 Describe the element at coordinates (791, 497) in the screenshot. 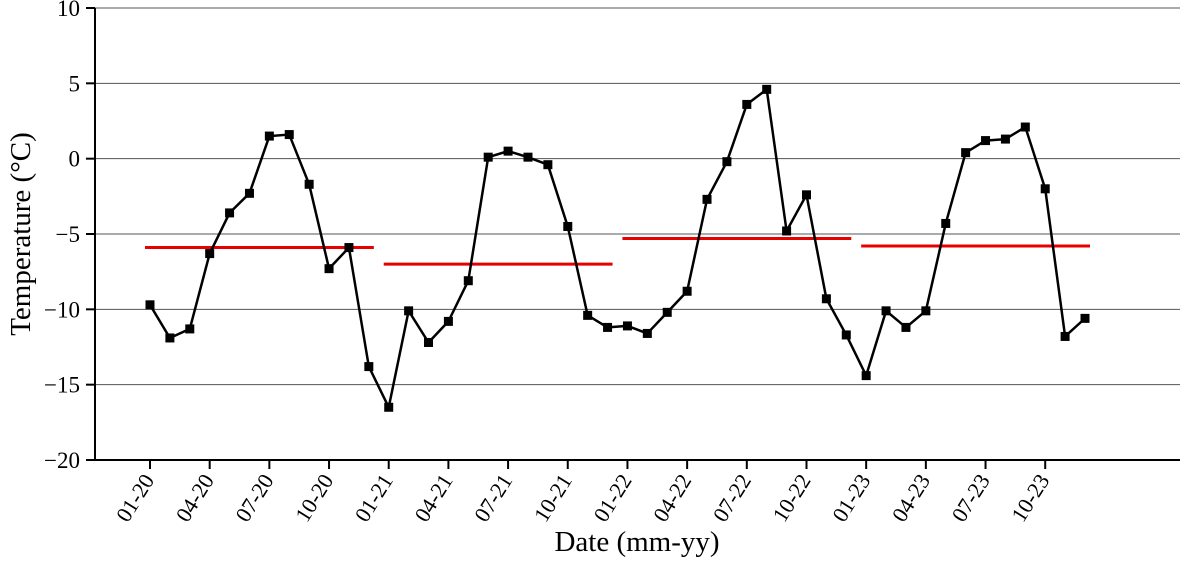

I see `x-tick-label: 10-22` at that location.